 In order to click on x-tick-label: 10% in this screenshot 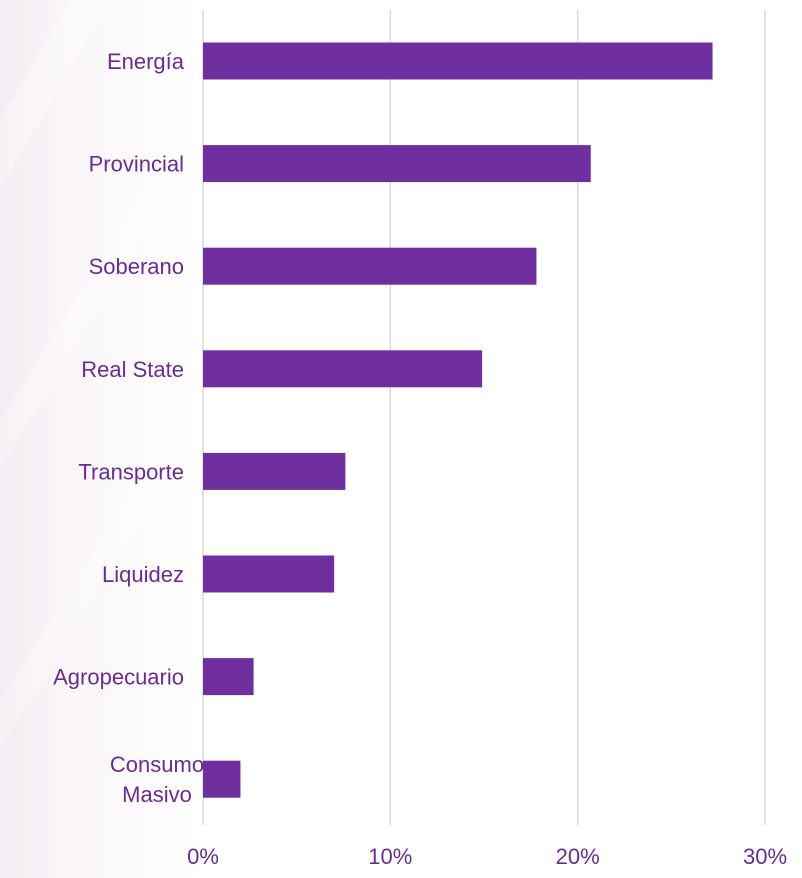, I will do `click(390, 856)`.